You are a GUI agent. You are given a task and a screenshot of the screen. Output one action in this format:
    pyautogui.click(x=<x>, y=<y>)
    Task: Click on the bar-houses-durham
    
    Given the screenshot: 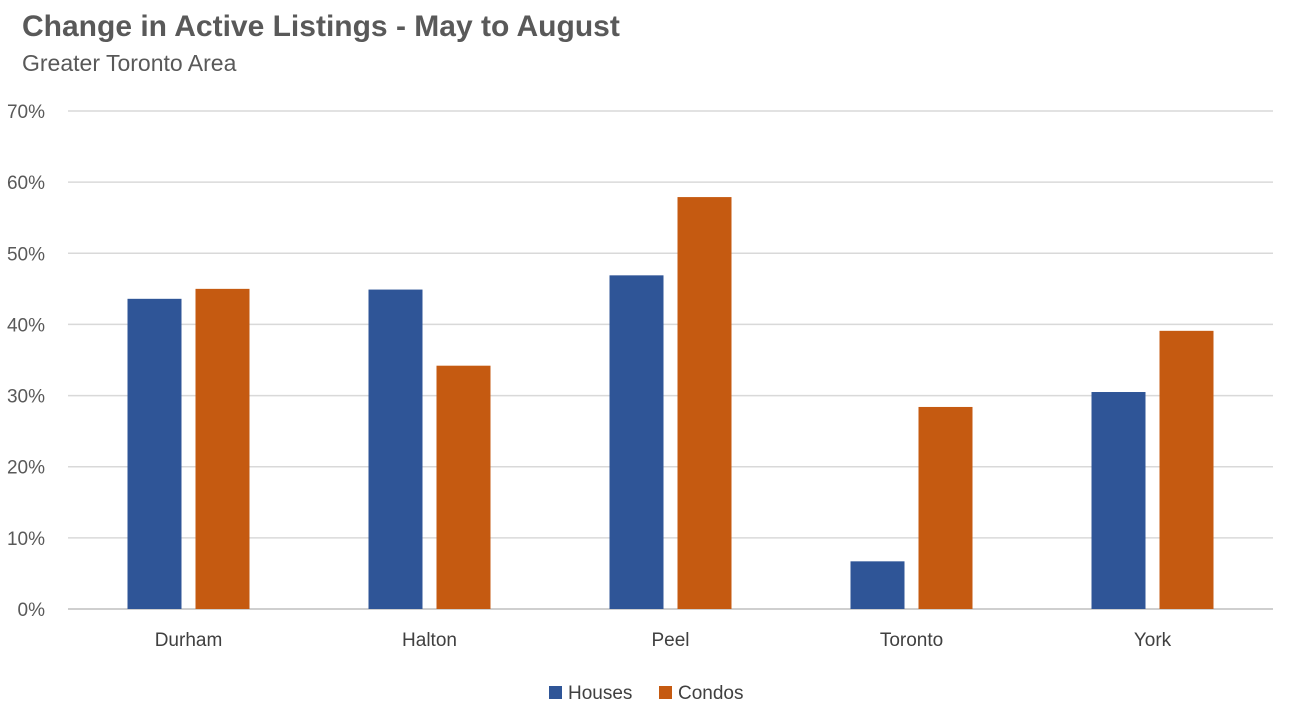 What is the action you would take?
    pyautogui.click(x=154, y=453)
    